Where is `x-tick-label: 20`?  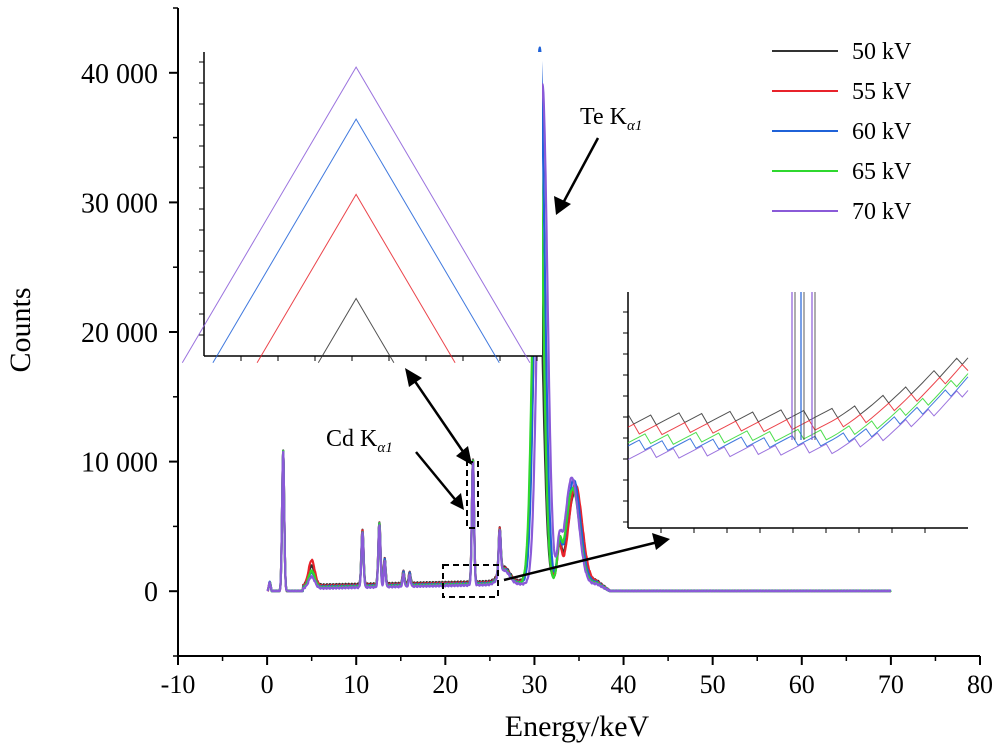
x-tick-label: 20 is located at coordinates (445, 684).